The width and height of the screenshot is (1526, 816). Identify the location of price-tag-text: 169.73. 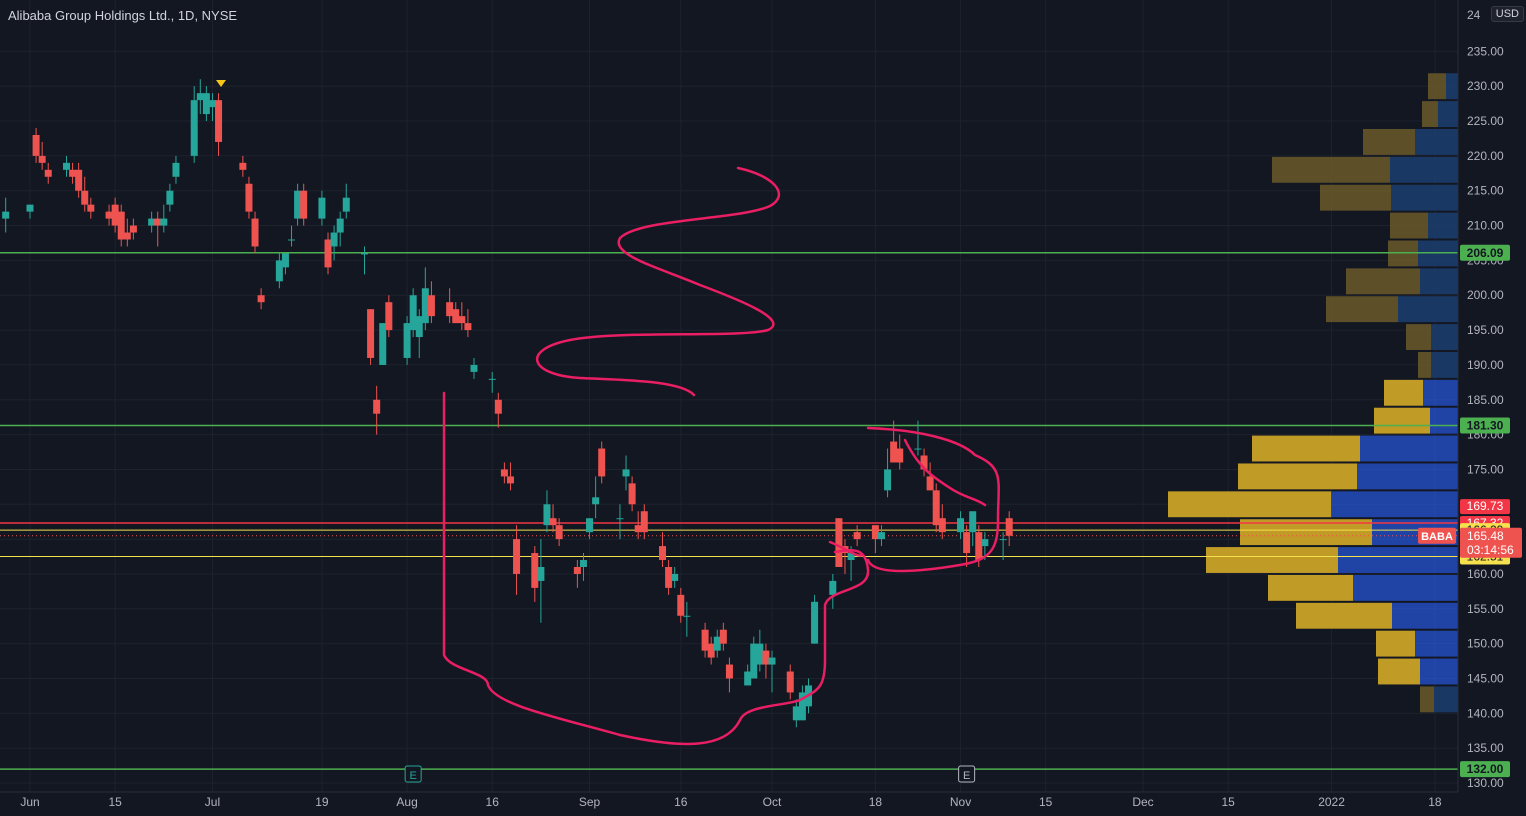
(1485, 506).